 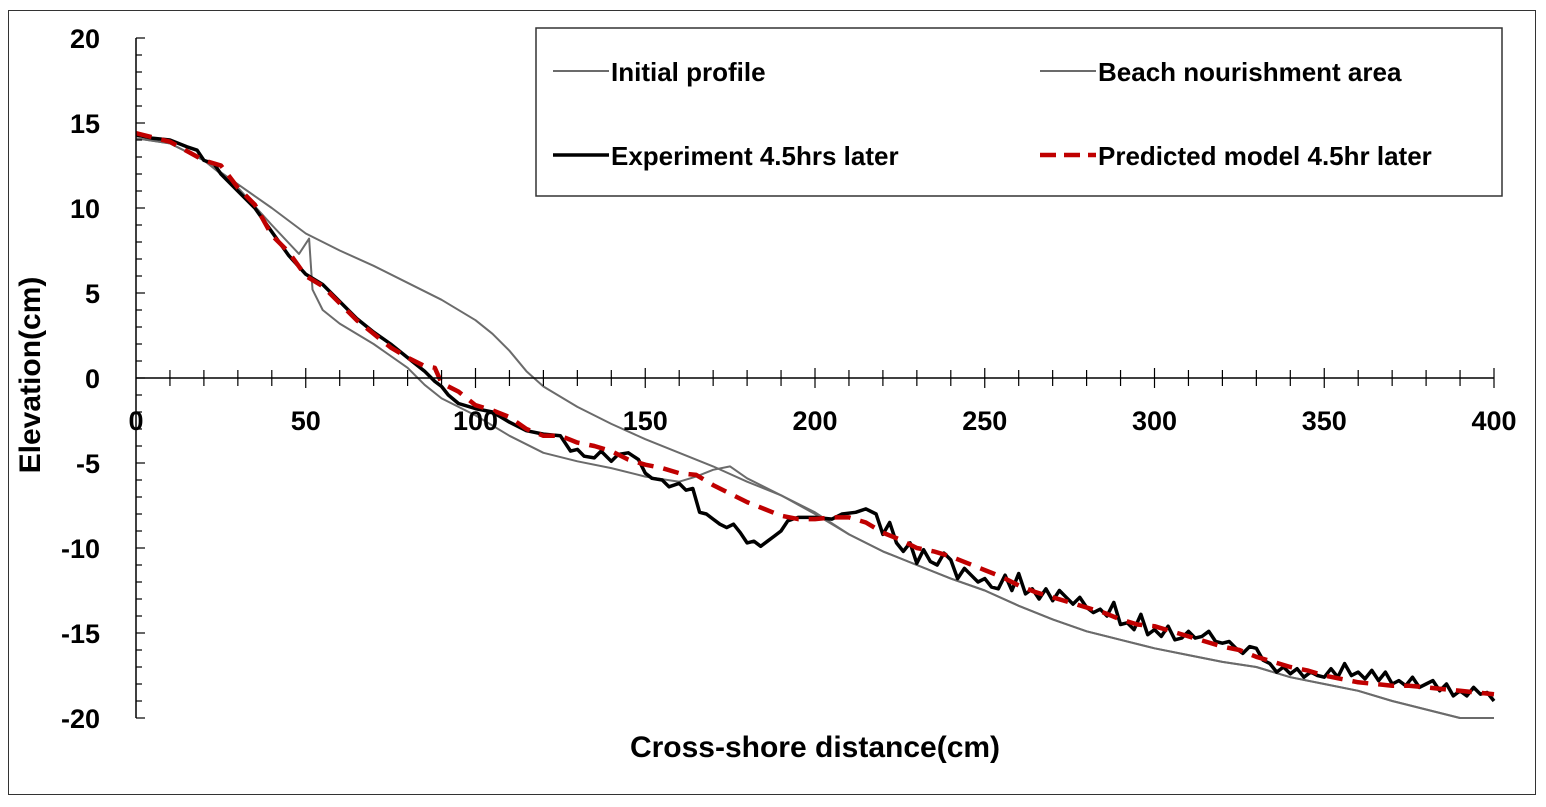 What do you see at coordinates (80, 719) in the screenshot?
I see `y-tick-label: -20` at bounding box center [80, 719].